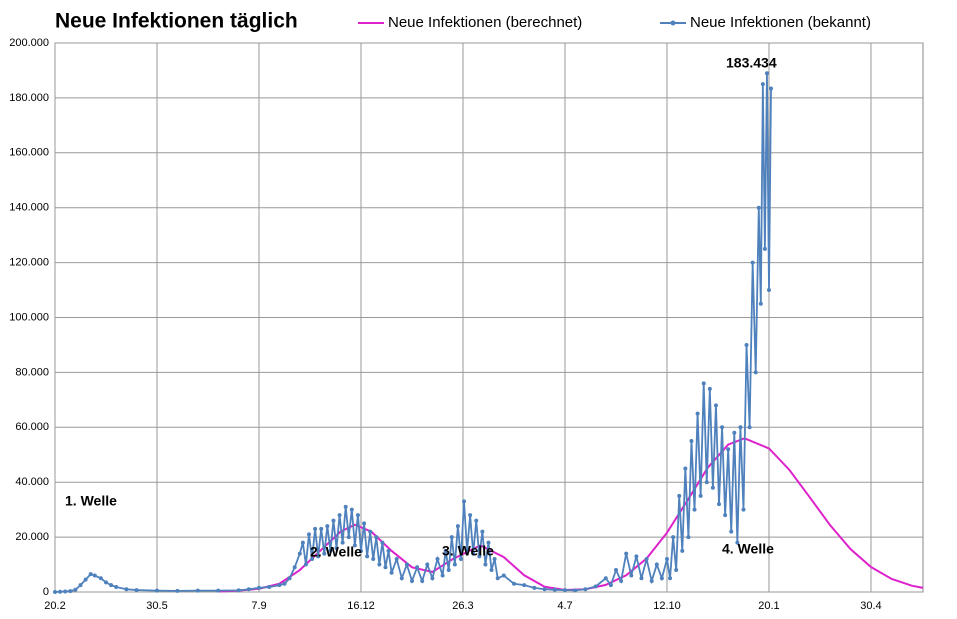 The image size is (957, 619). I want to click on y-tick-label: 100.000, so click(29, 317).